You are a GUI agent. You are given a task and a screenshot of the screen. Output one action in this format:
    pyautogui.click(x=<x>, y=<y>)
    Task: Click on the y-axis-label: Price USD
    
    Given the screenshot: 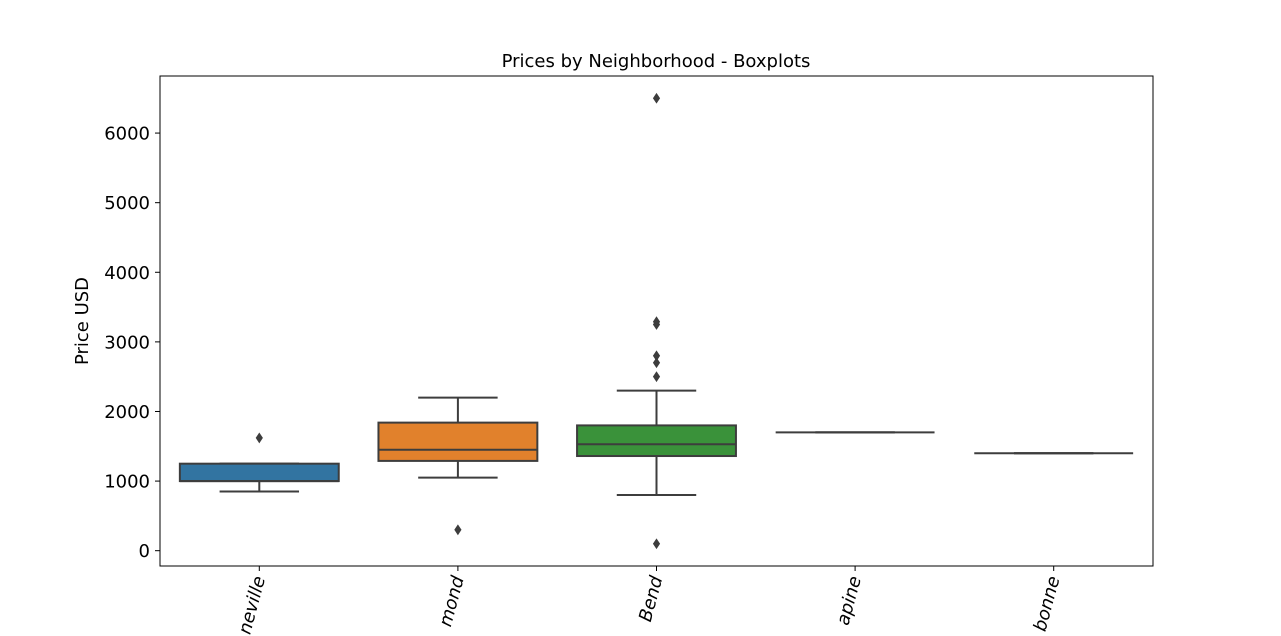 What is the action you would take?
    pyautogui.click(x=82, y=321)
    